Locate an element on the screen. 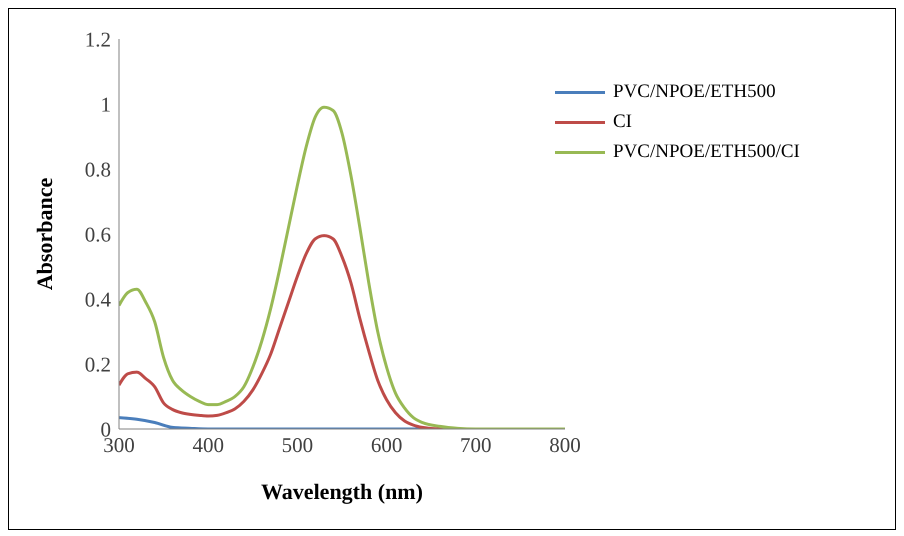  x-tick-label: 500 is located at coordinates (298, 444).